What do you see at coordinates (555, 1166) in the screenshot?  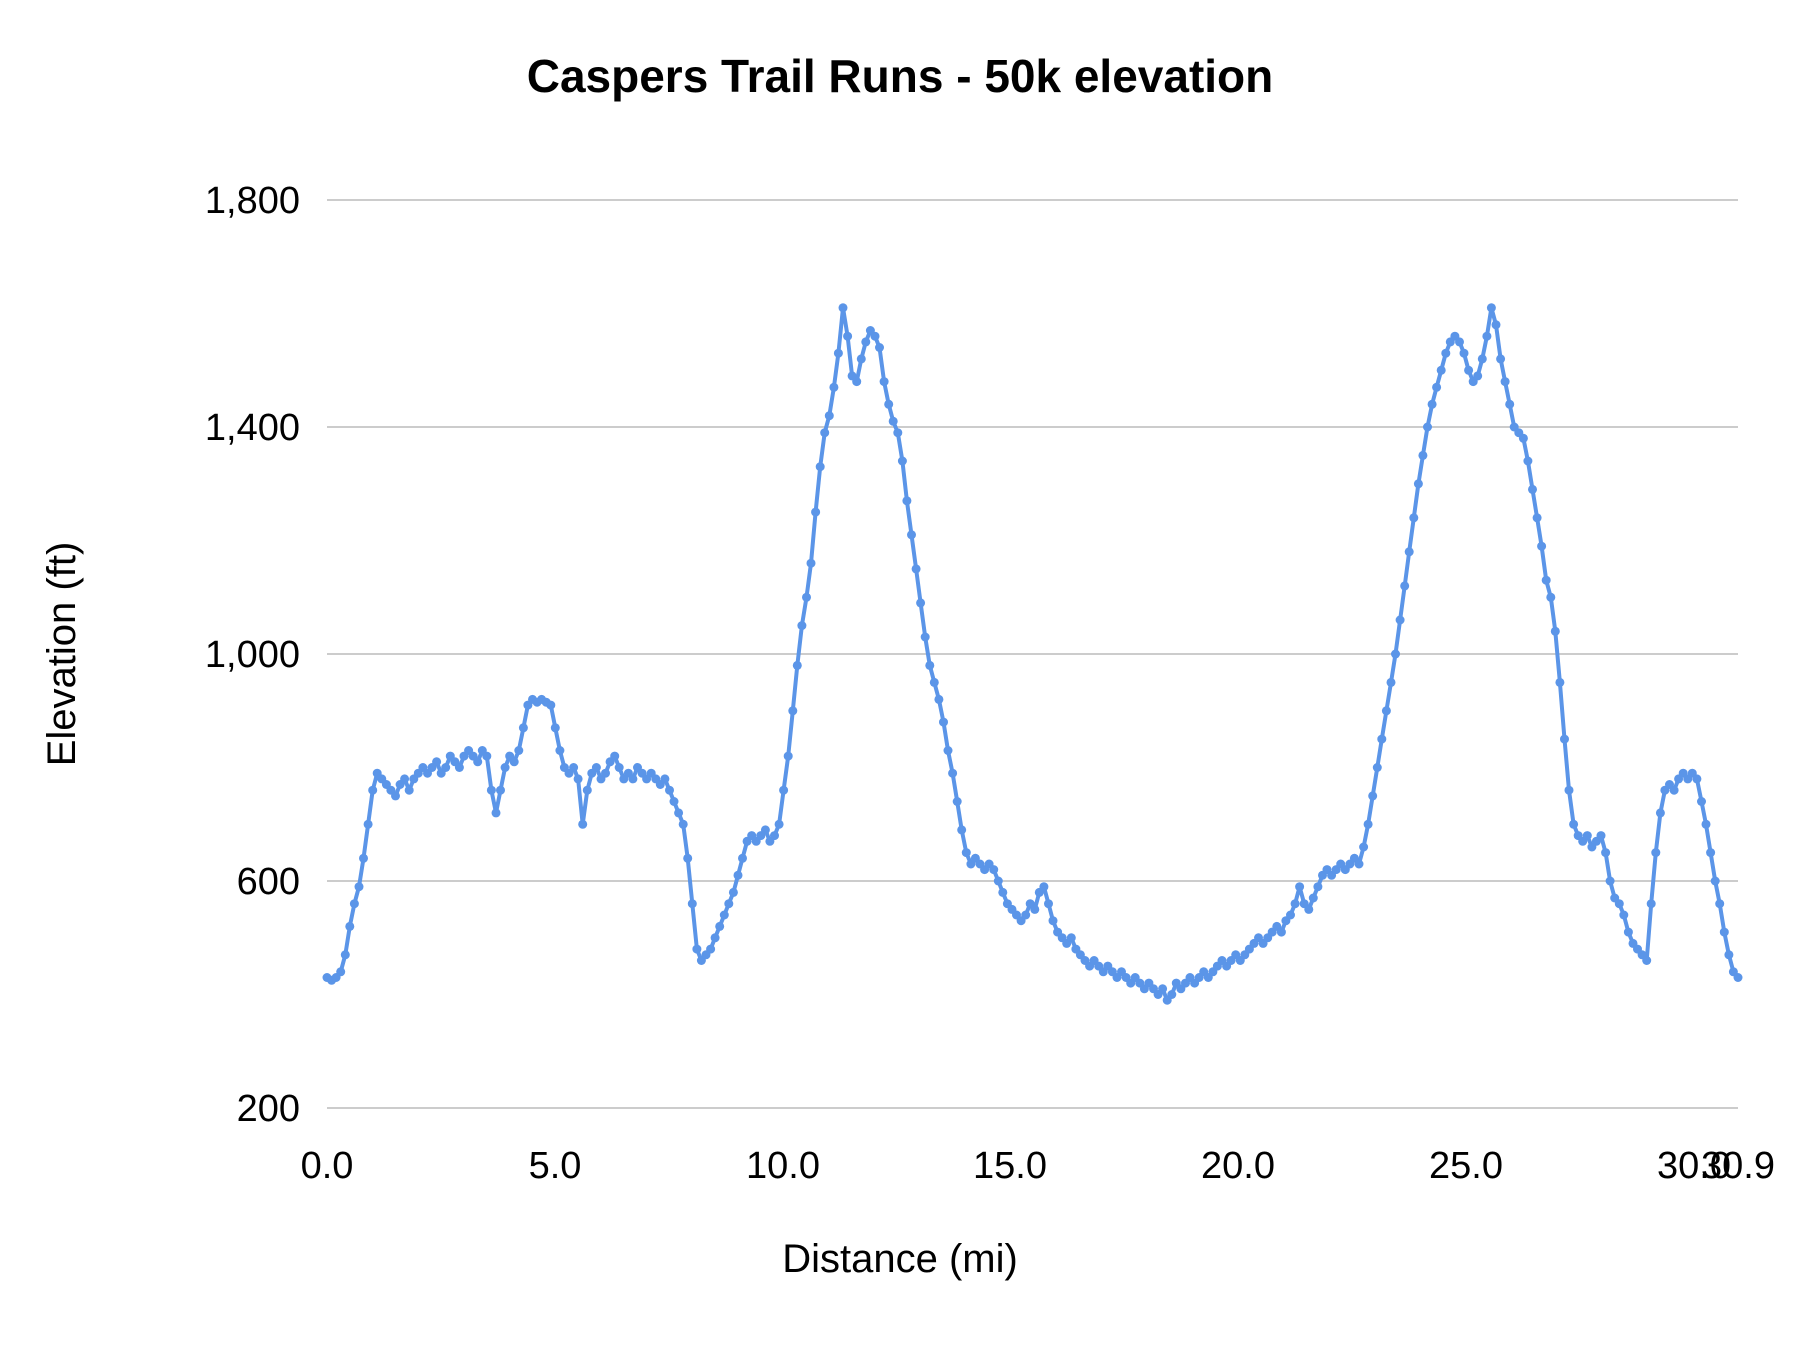 I see `x-tick-5: 5.0` at bounding box center [555, 1166].